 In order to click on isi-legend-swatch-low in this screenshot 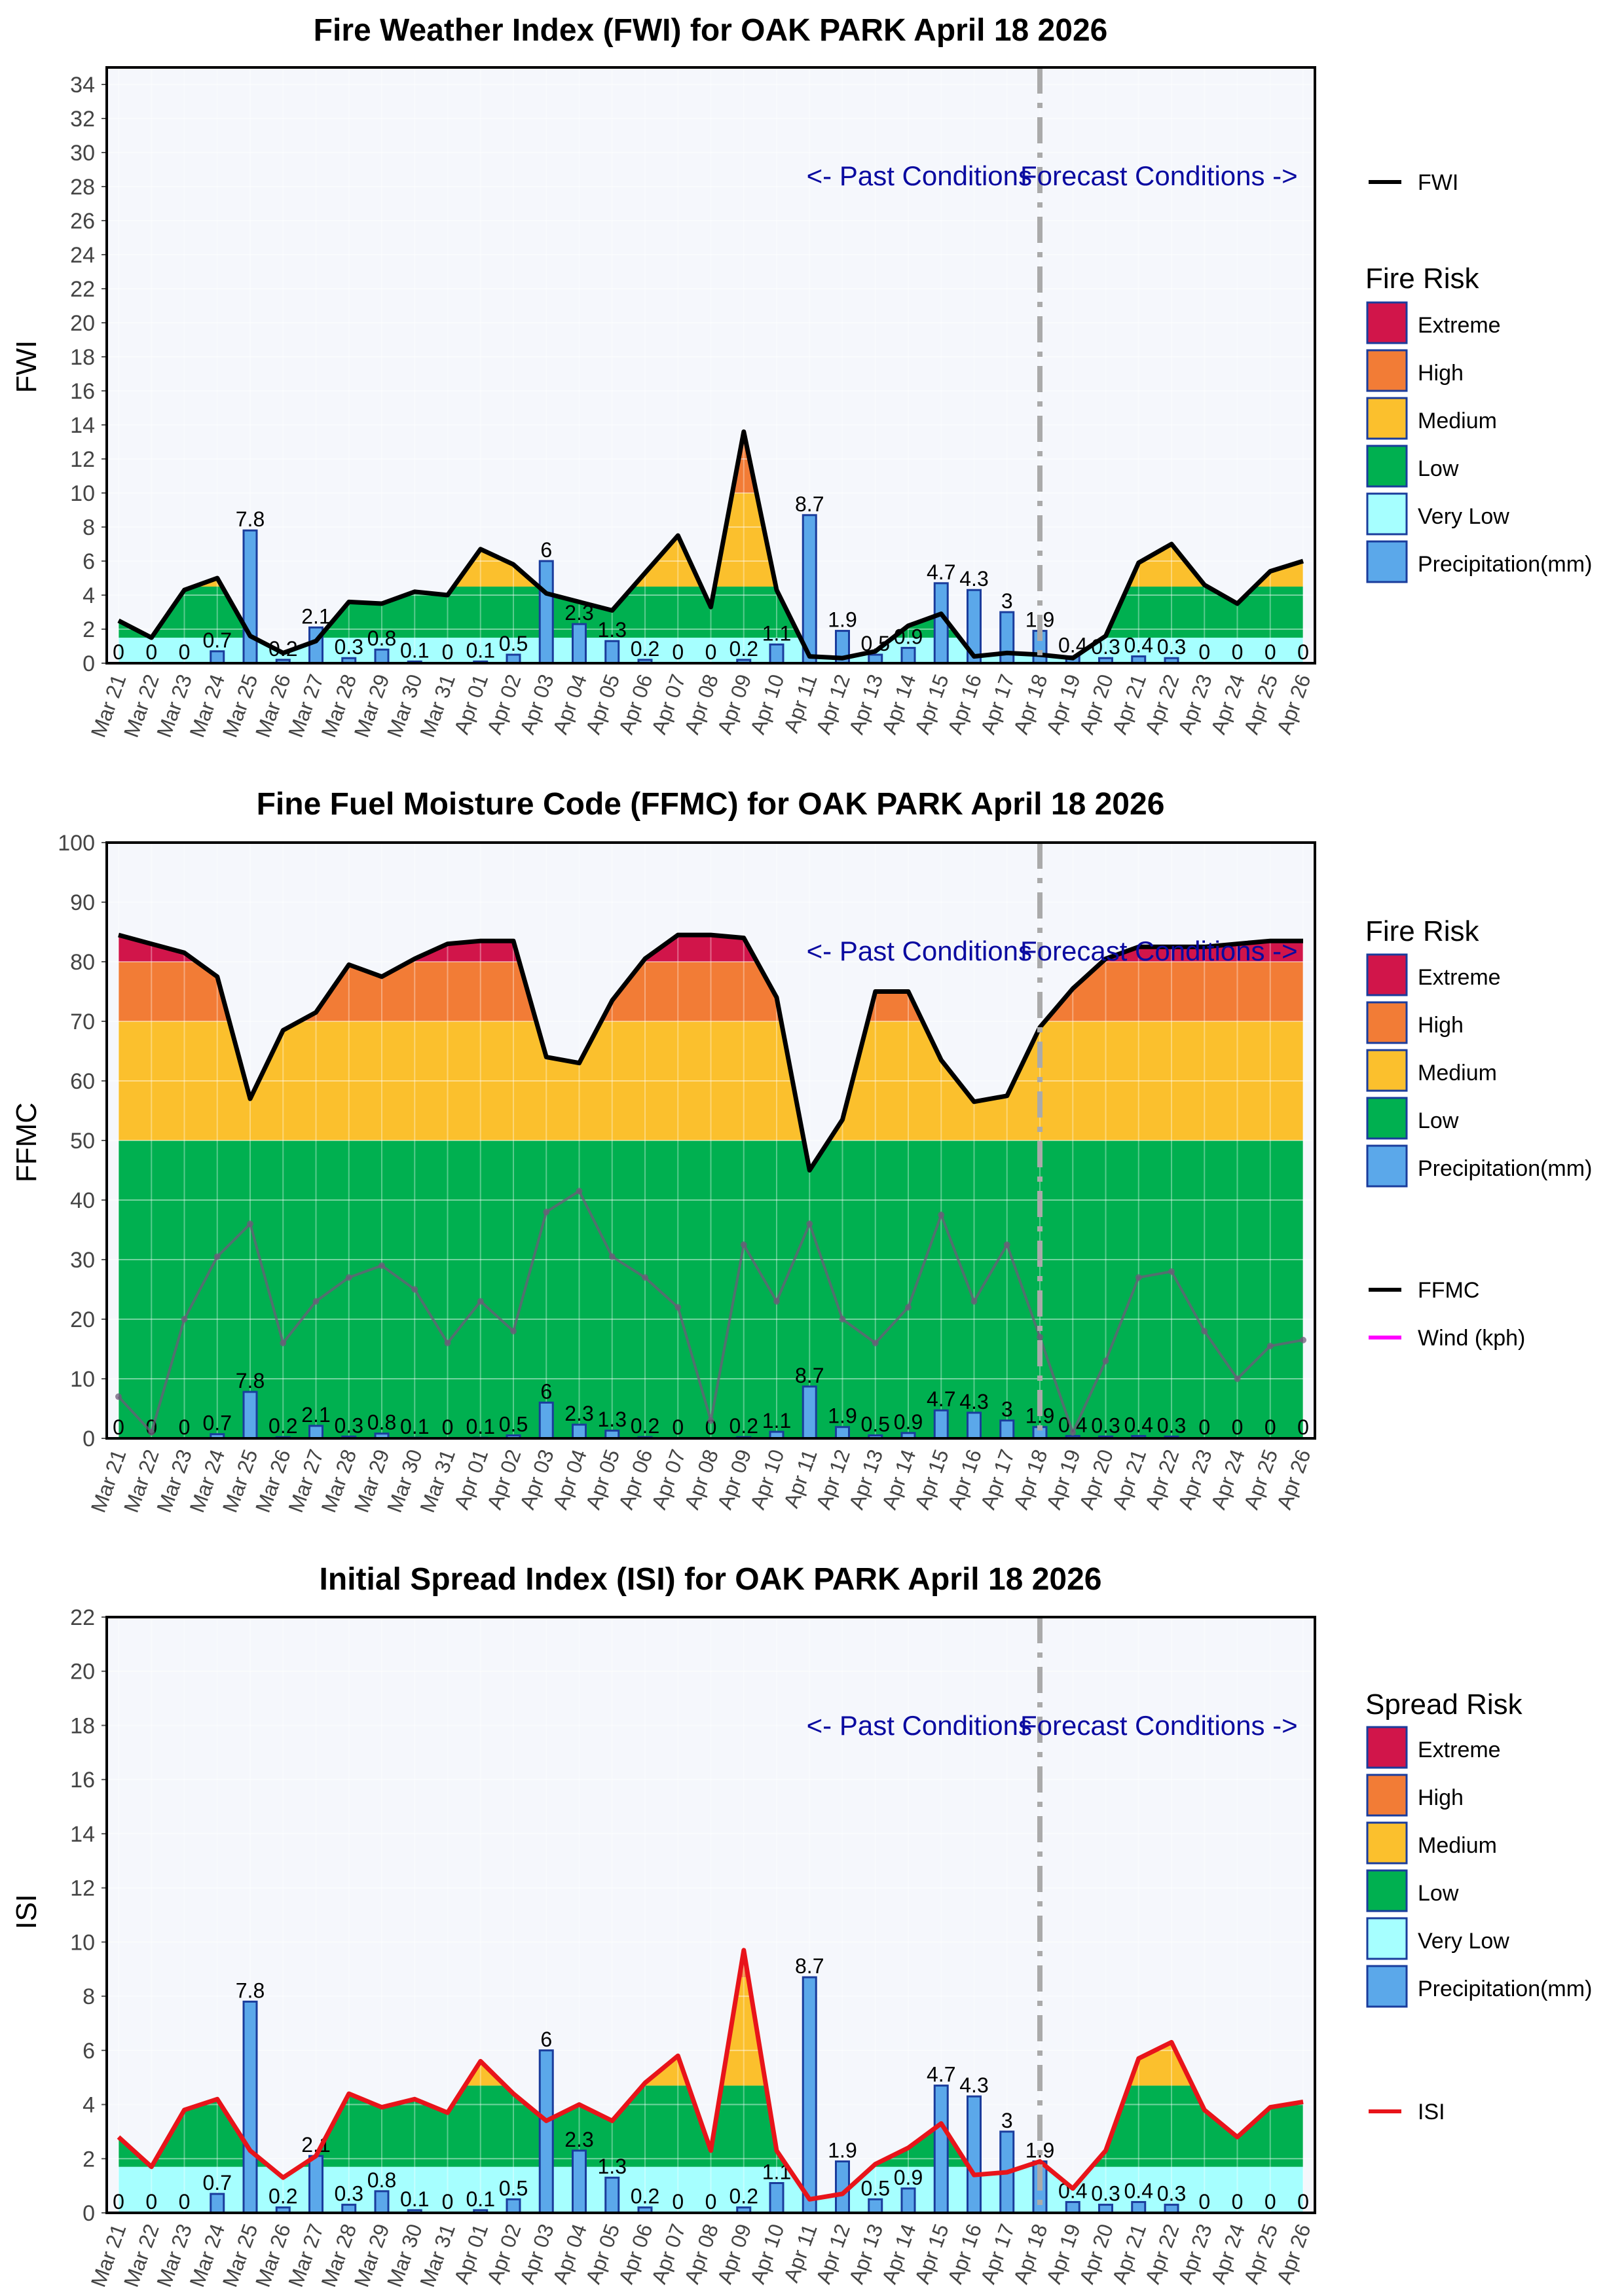, I will do `click(1387, 1890)`.